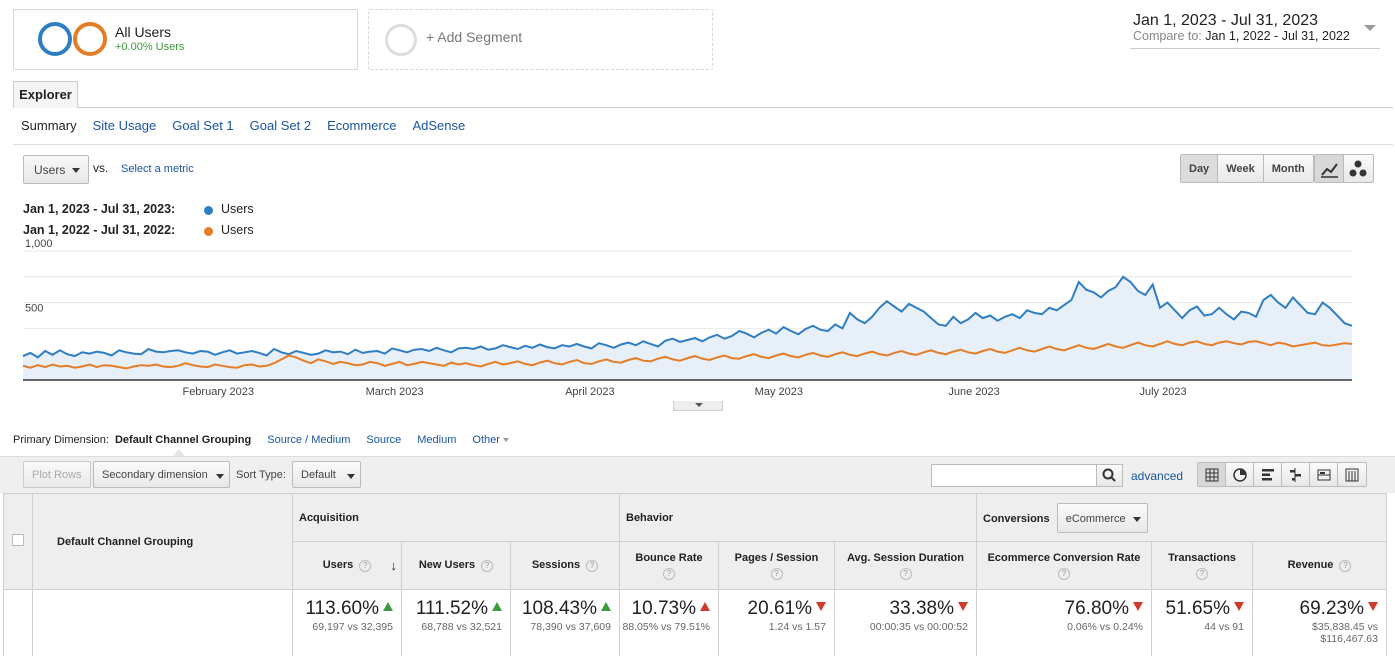 The width and height of the screenshot is (1395, 656). I want to click on series-line-previous, so click(687, 355).